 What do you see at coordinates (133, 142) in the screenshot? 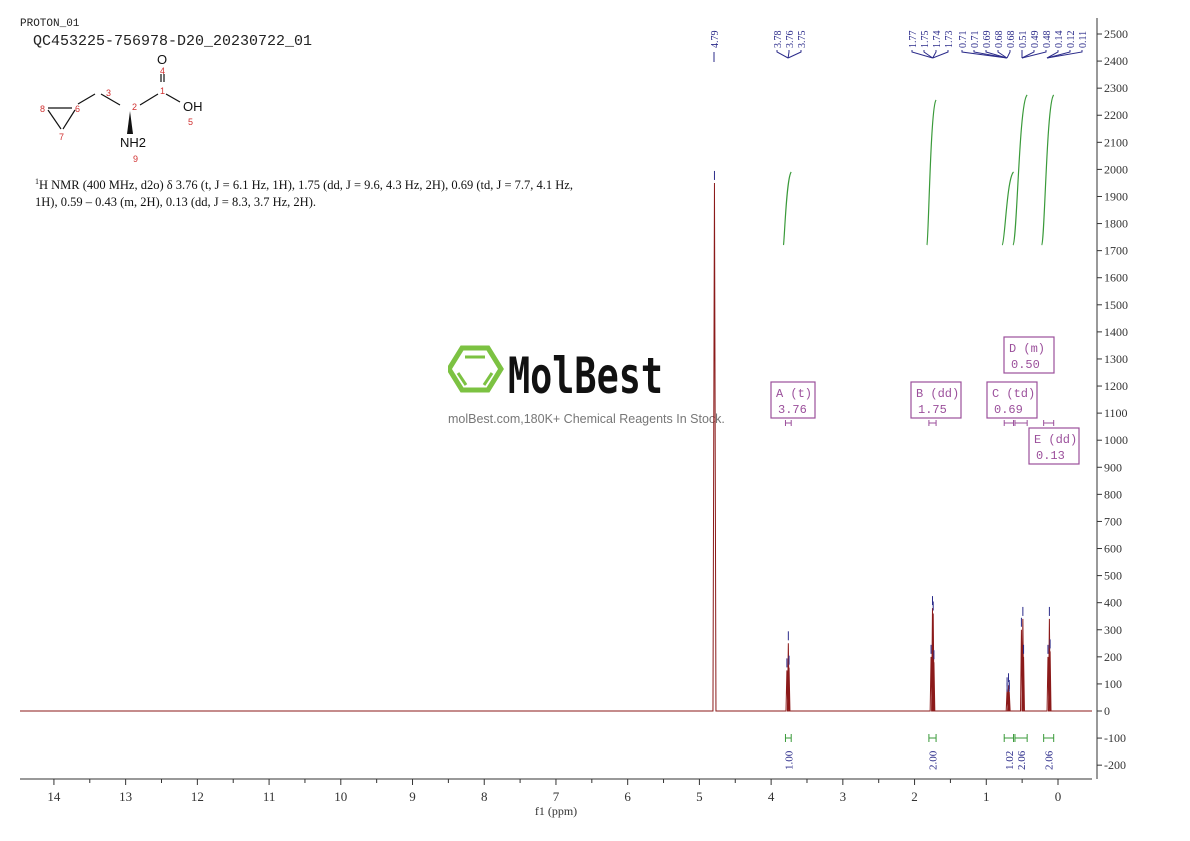
I see `atom-nh2: NH2` at bounding box center [133, 142].